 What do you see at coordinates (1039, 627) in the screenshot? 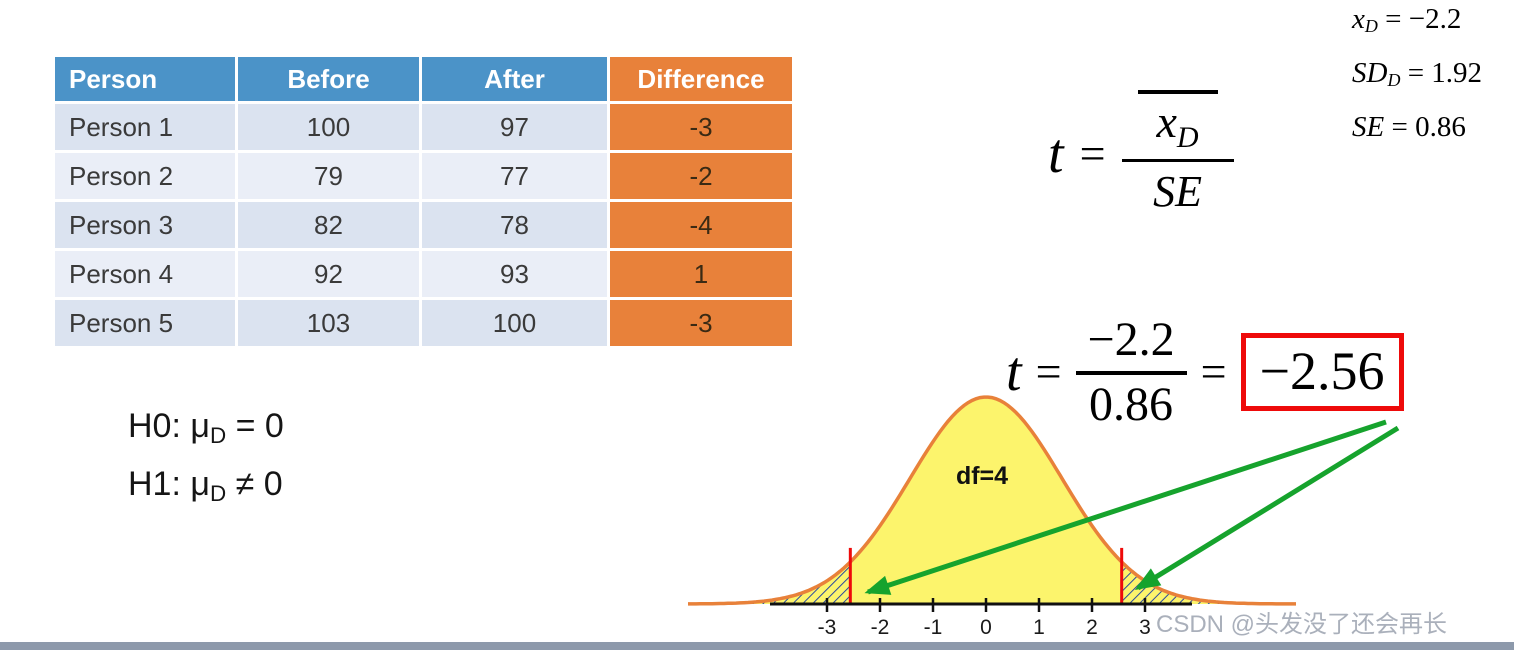
I see `tick-label: 1` at bounding box center [1039, 627].